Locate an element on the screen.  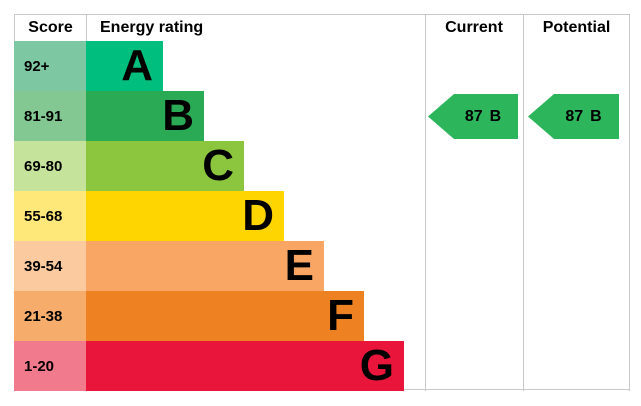
band-bar-b: B is located at coordinates (145, 116).